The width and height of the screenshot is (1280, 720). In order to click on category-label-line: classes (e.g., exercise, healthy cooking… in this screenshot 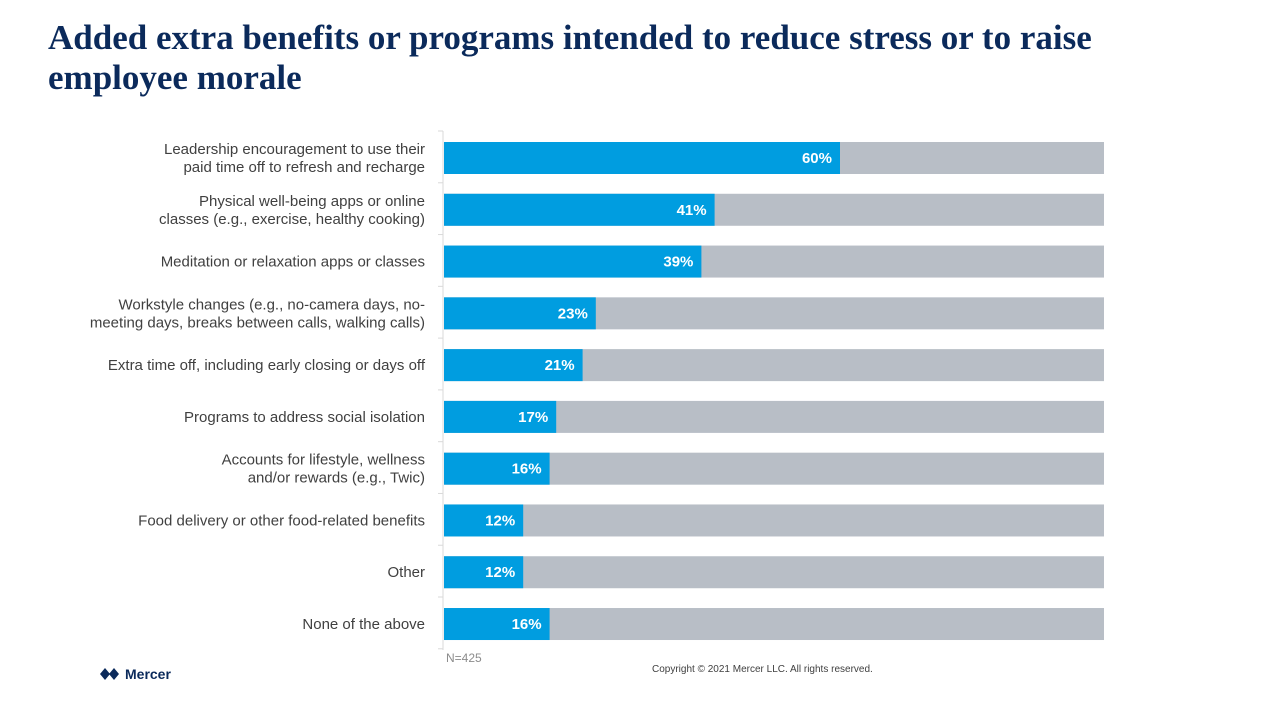, I will do `click(292, 219)`.